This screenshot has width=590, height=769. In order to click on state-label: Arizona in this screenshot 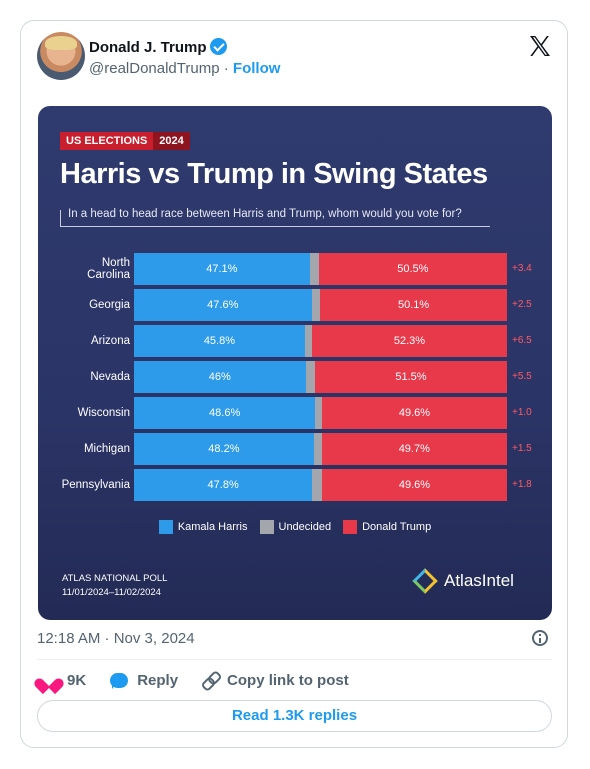, I will do `click(110, 341)`.